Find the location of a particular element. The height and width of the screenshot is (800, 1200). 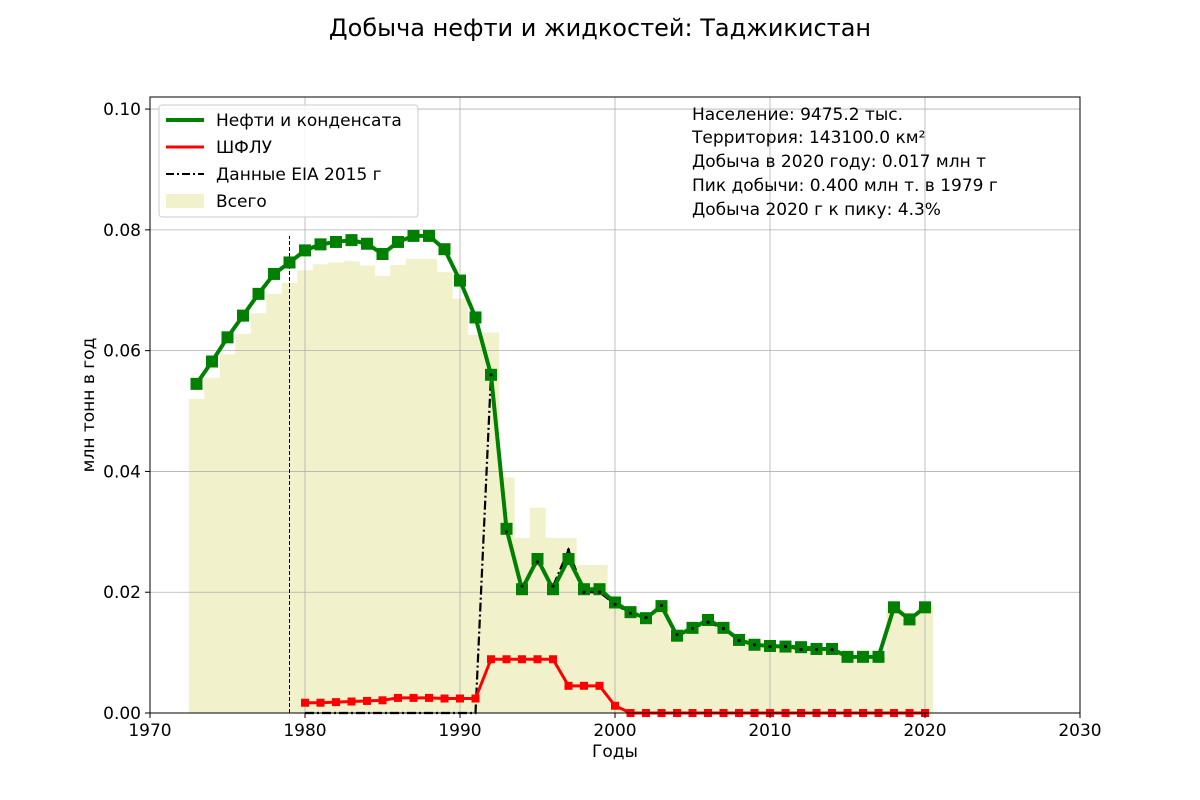

y-tick-label: 0.08 is located at coordinates (122, 231).